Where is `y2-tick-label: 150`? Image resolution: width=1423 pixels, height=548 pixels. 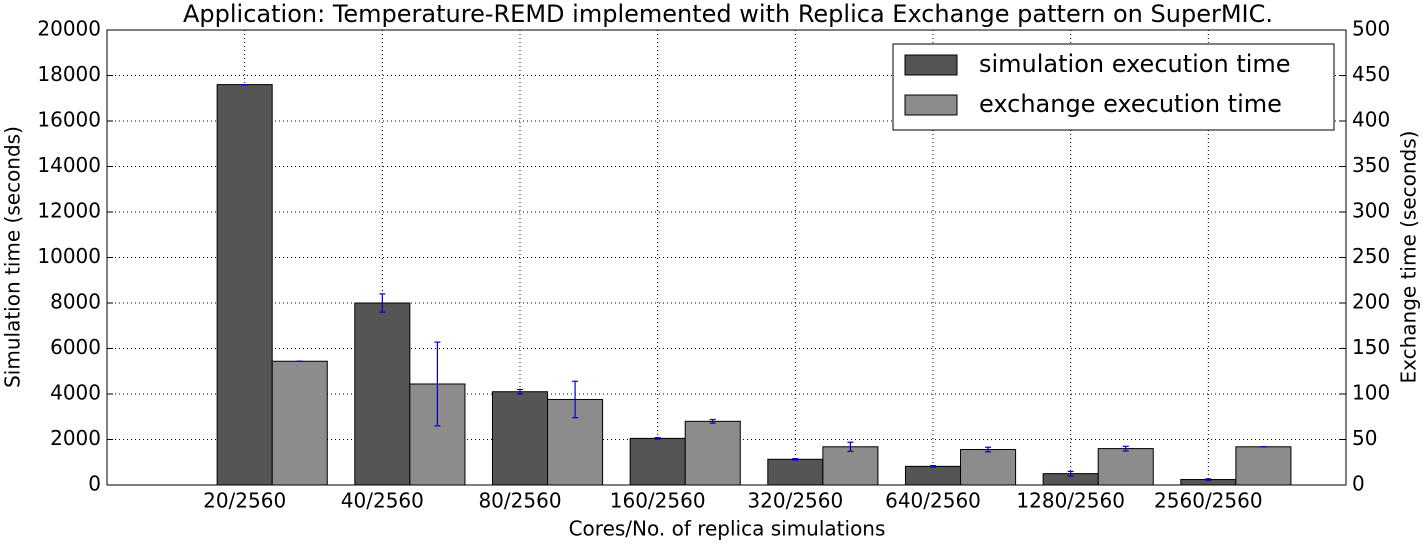 y2-tick-label: 150 is located at coordinates (1371, 347).